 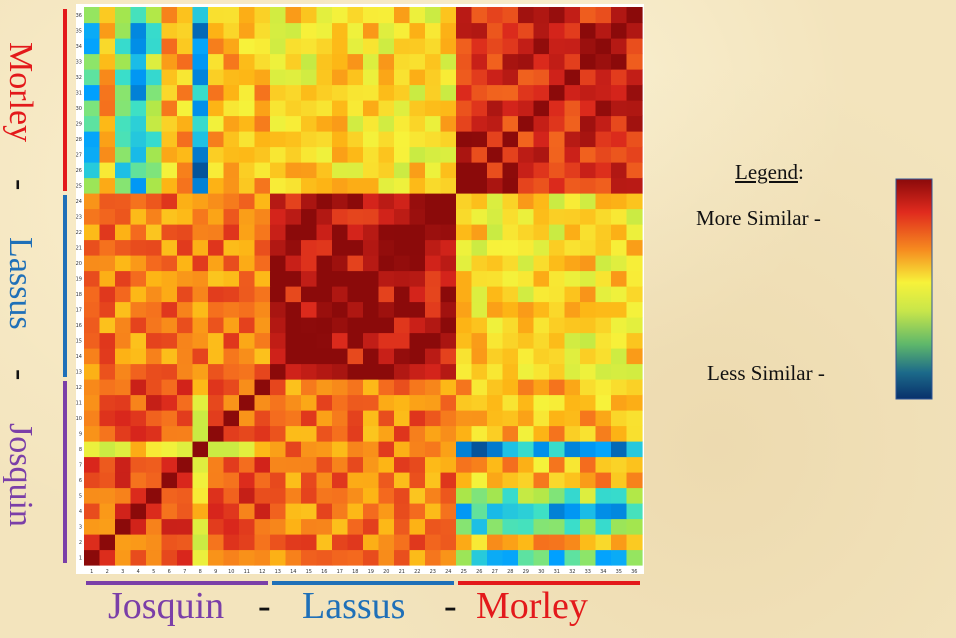 I want to click on x-group-label-josquin: Josquin, so click(x=166, y=606).